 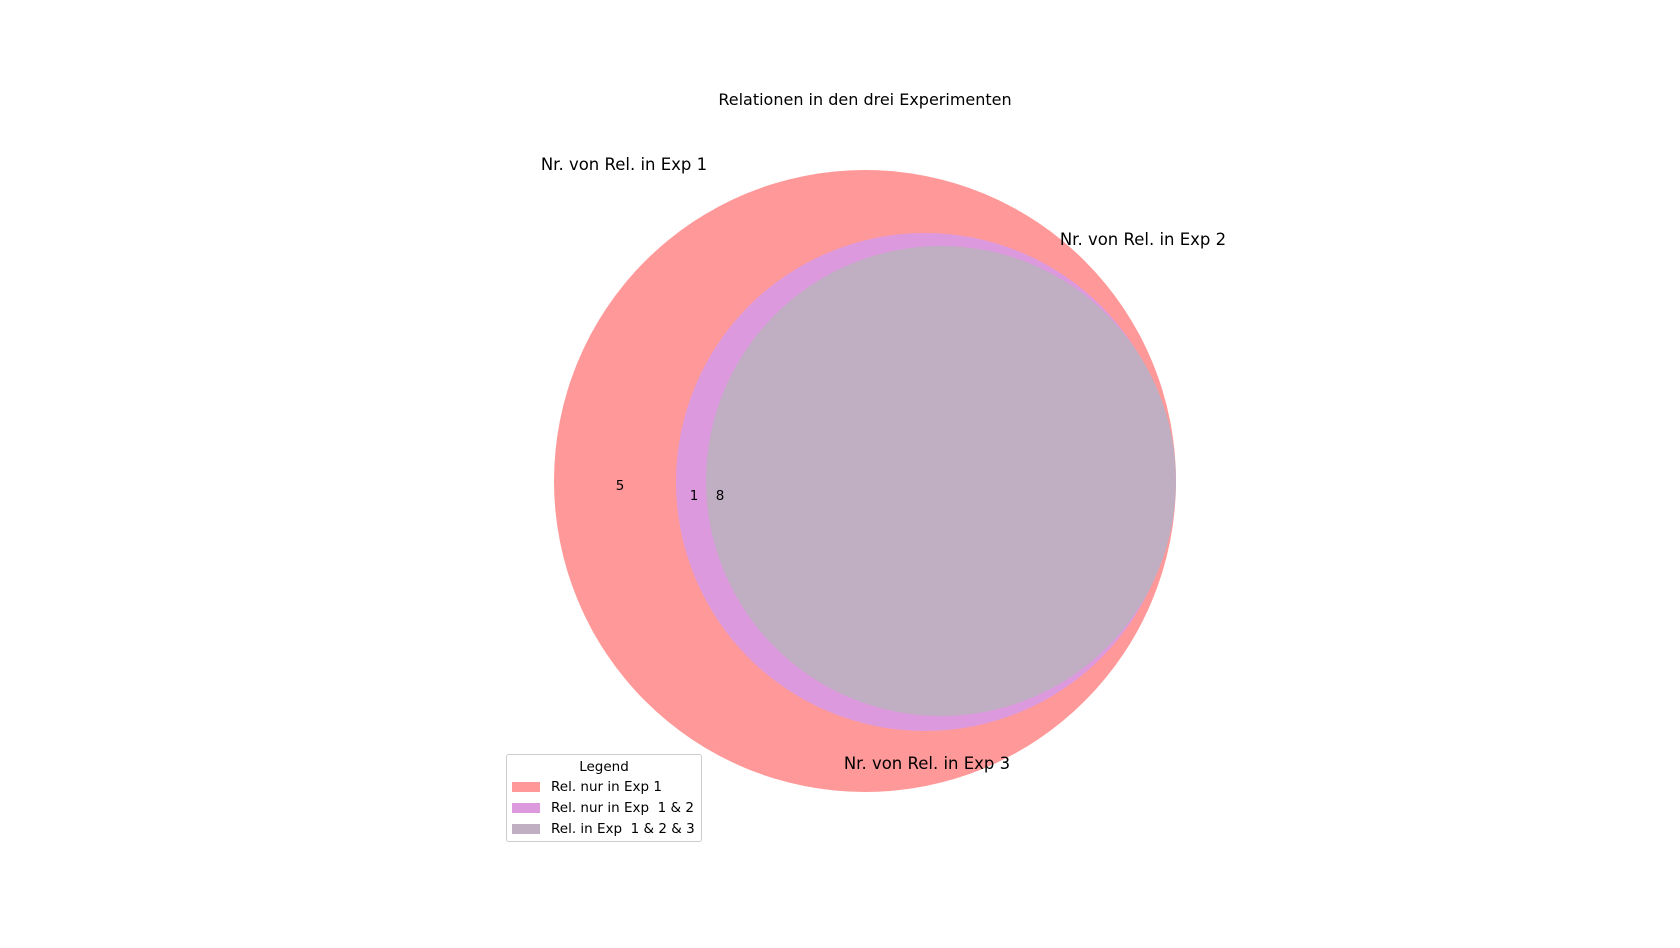 I want to click on region-count-only-exp1: 5, so click(x=620, y=486).